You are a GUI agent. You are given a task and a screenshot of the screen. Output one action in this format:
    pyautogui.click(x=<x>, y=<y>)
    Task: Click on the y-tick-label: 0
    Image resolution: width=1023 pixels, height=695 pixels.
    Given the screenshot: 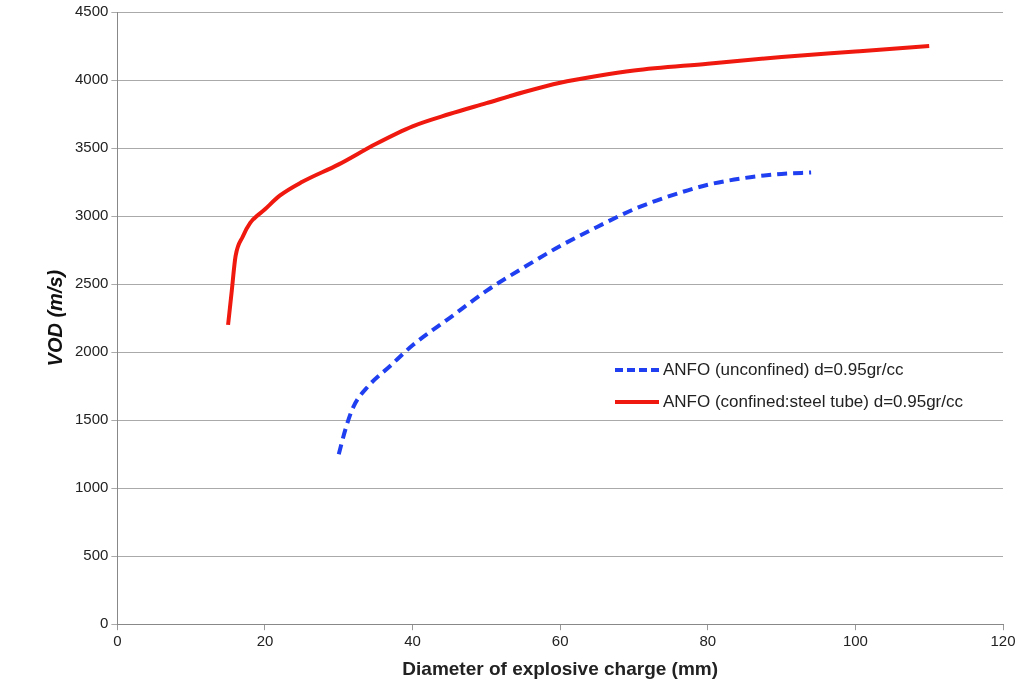 What is the action you would take?
    pyautogui.click(x=104, y=623)
    